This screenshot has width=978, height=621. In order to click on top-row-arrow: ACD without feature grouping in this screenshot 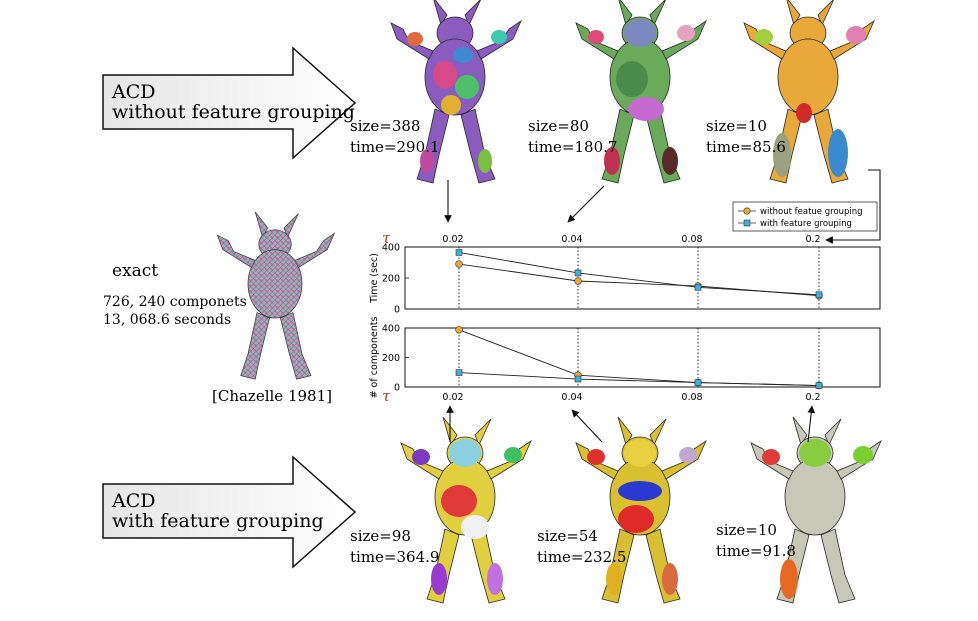, I will do `click(229, 103)`.